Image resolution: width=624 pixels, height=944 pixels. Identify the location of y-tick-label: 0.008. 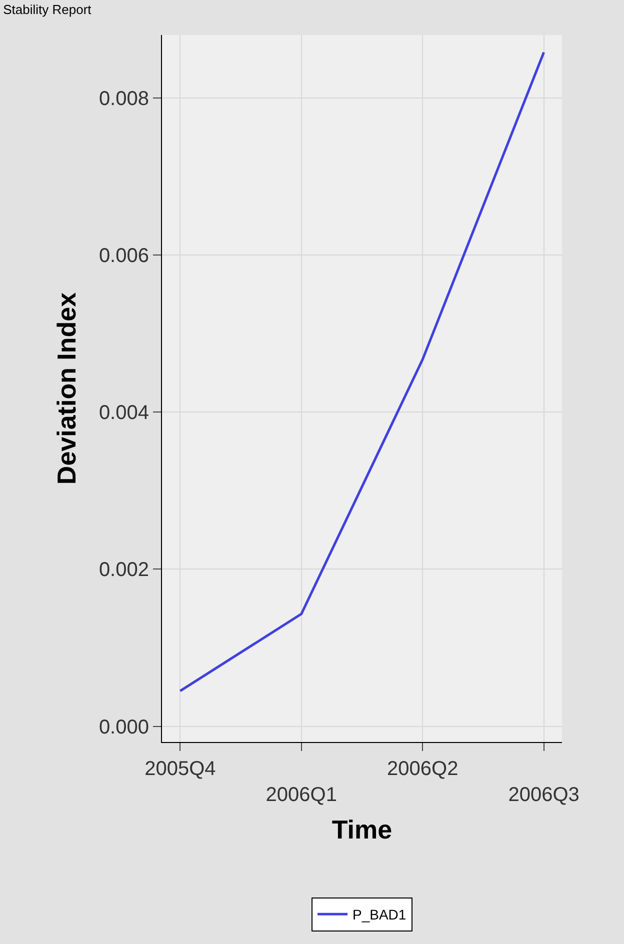
(123, 99).